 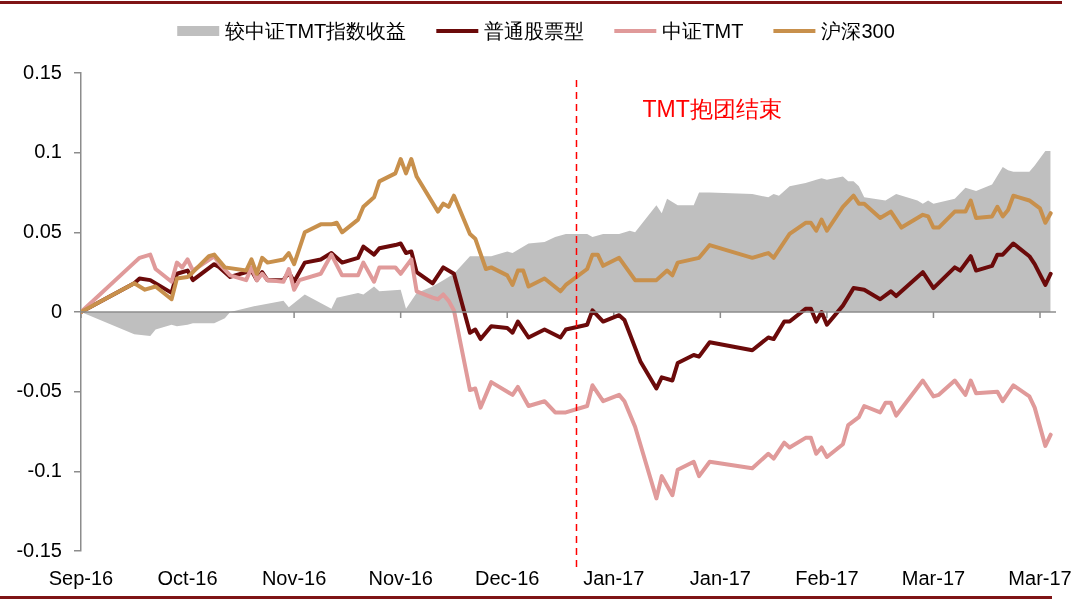 I want to click on x-tick-label: Sep-16, so click(x=81, y=577).